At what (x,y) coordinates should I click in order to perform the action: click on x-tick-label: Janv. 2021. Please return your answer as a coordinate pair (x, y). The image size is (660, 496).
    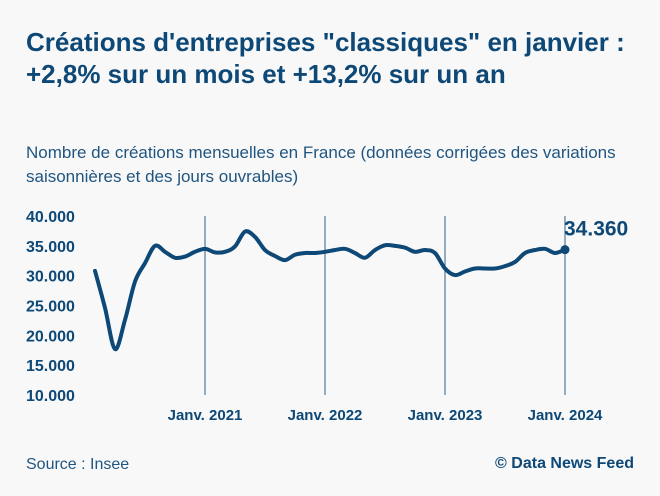
    Looking at the image, I should click on (205, 415).